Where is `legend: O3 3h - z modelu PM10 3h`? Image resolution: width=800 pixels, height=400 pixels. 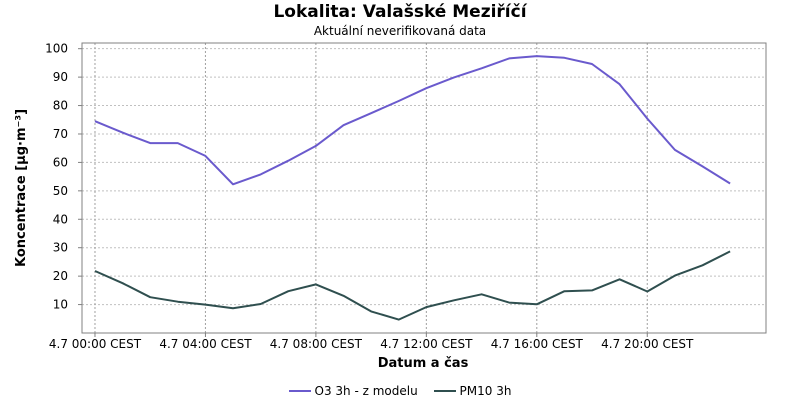 legend: O3 3h - z modelu PM10 3h is located at coordinates (400, 389).